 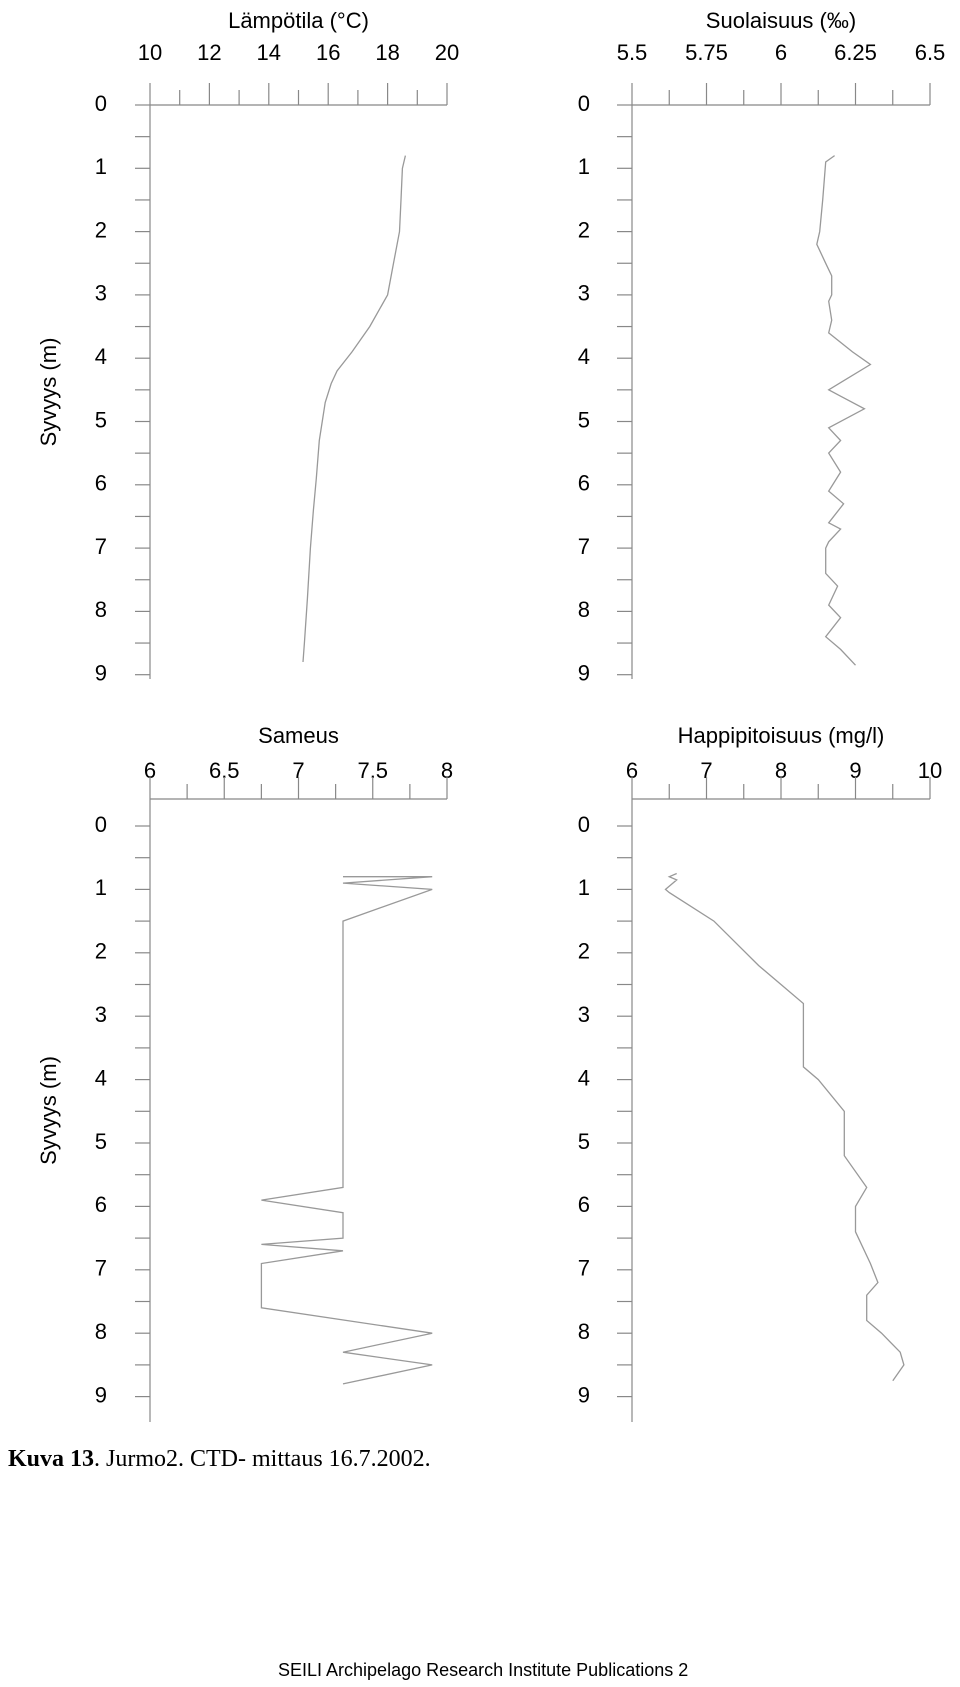 I want to click on turbidity-y-tick-label: 5, so click(x=101, y=1141).